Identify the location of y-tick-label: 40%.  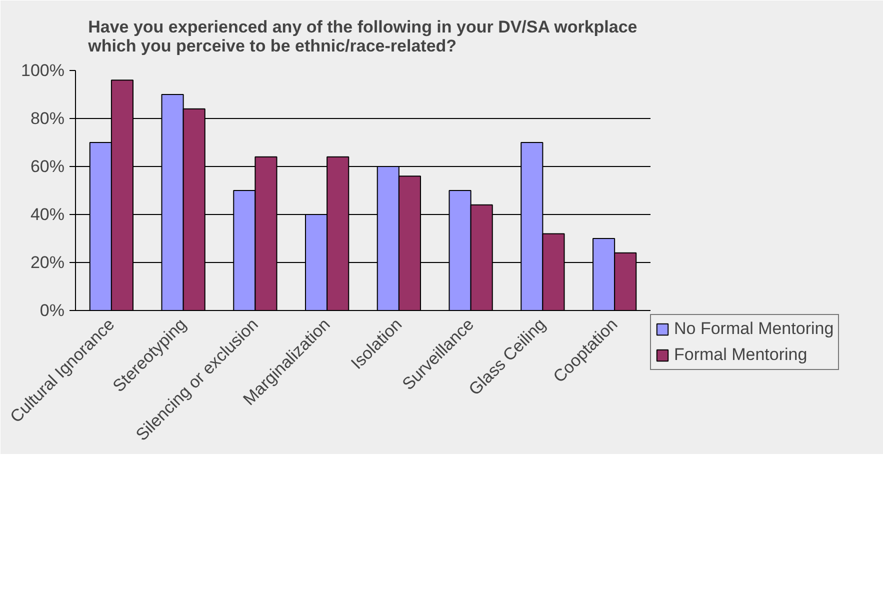
(47, 214).